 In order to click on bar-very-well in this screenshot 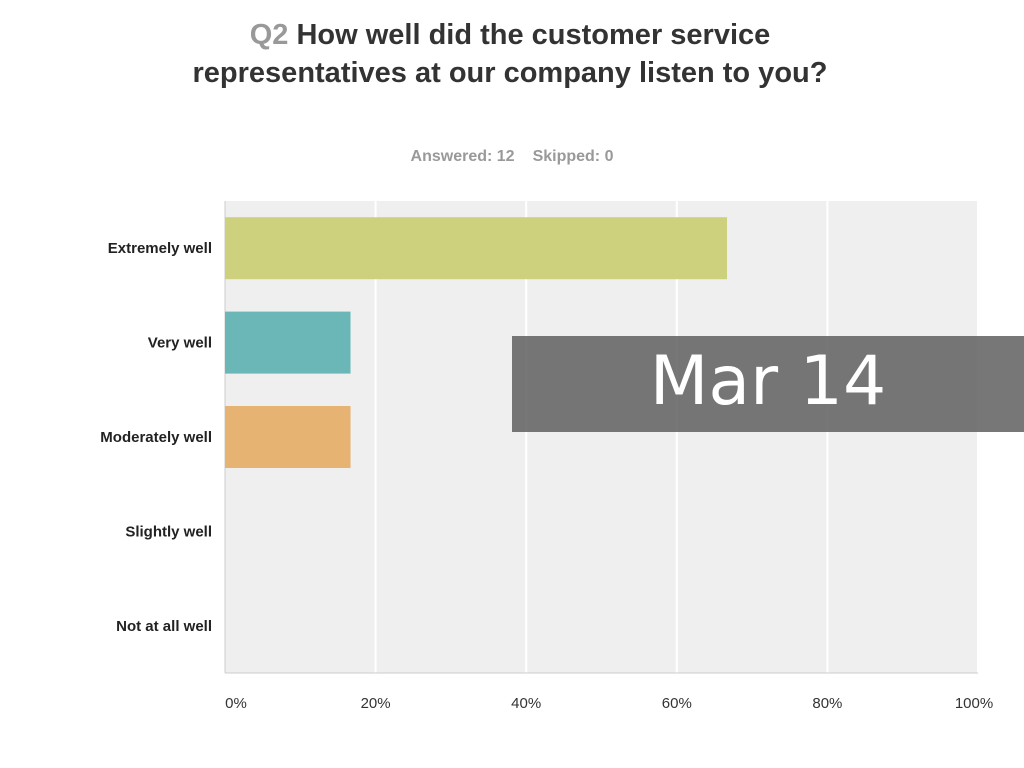, I will do `click(288, 342)`.